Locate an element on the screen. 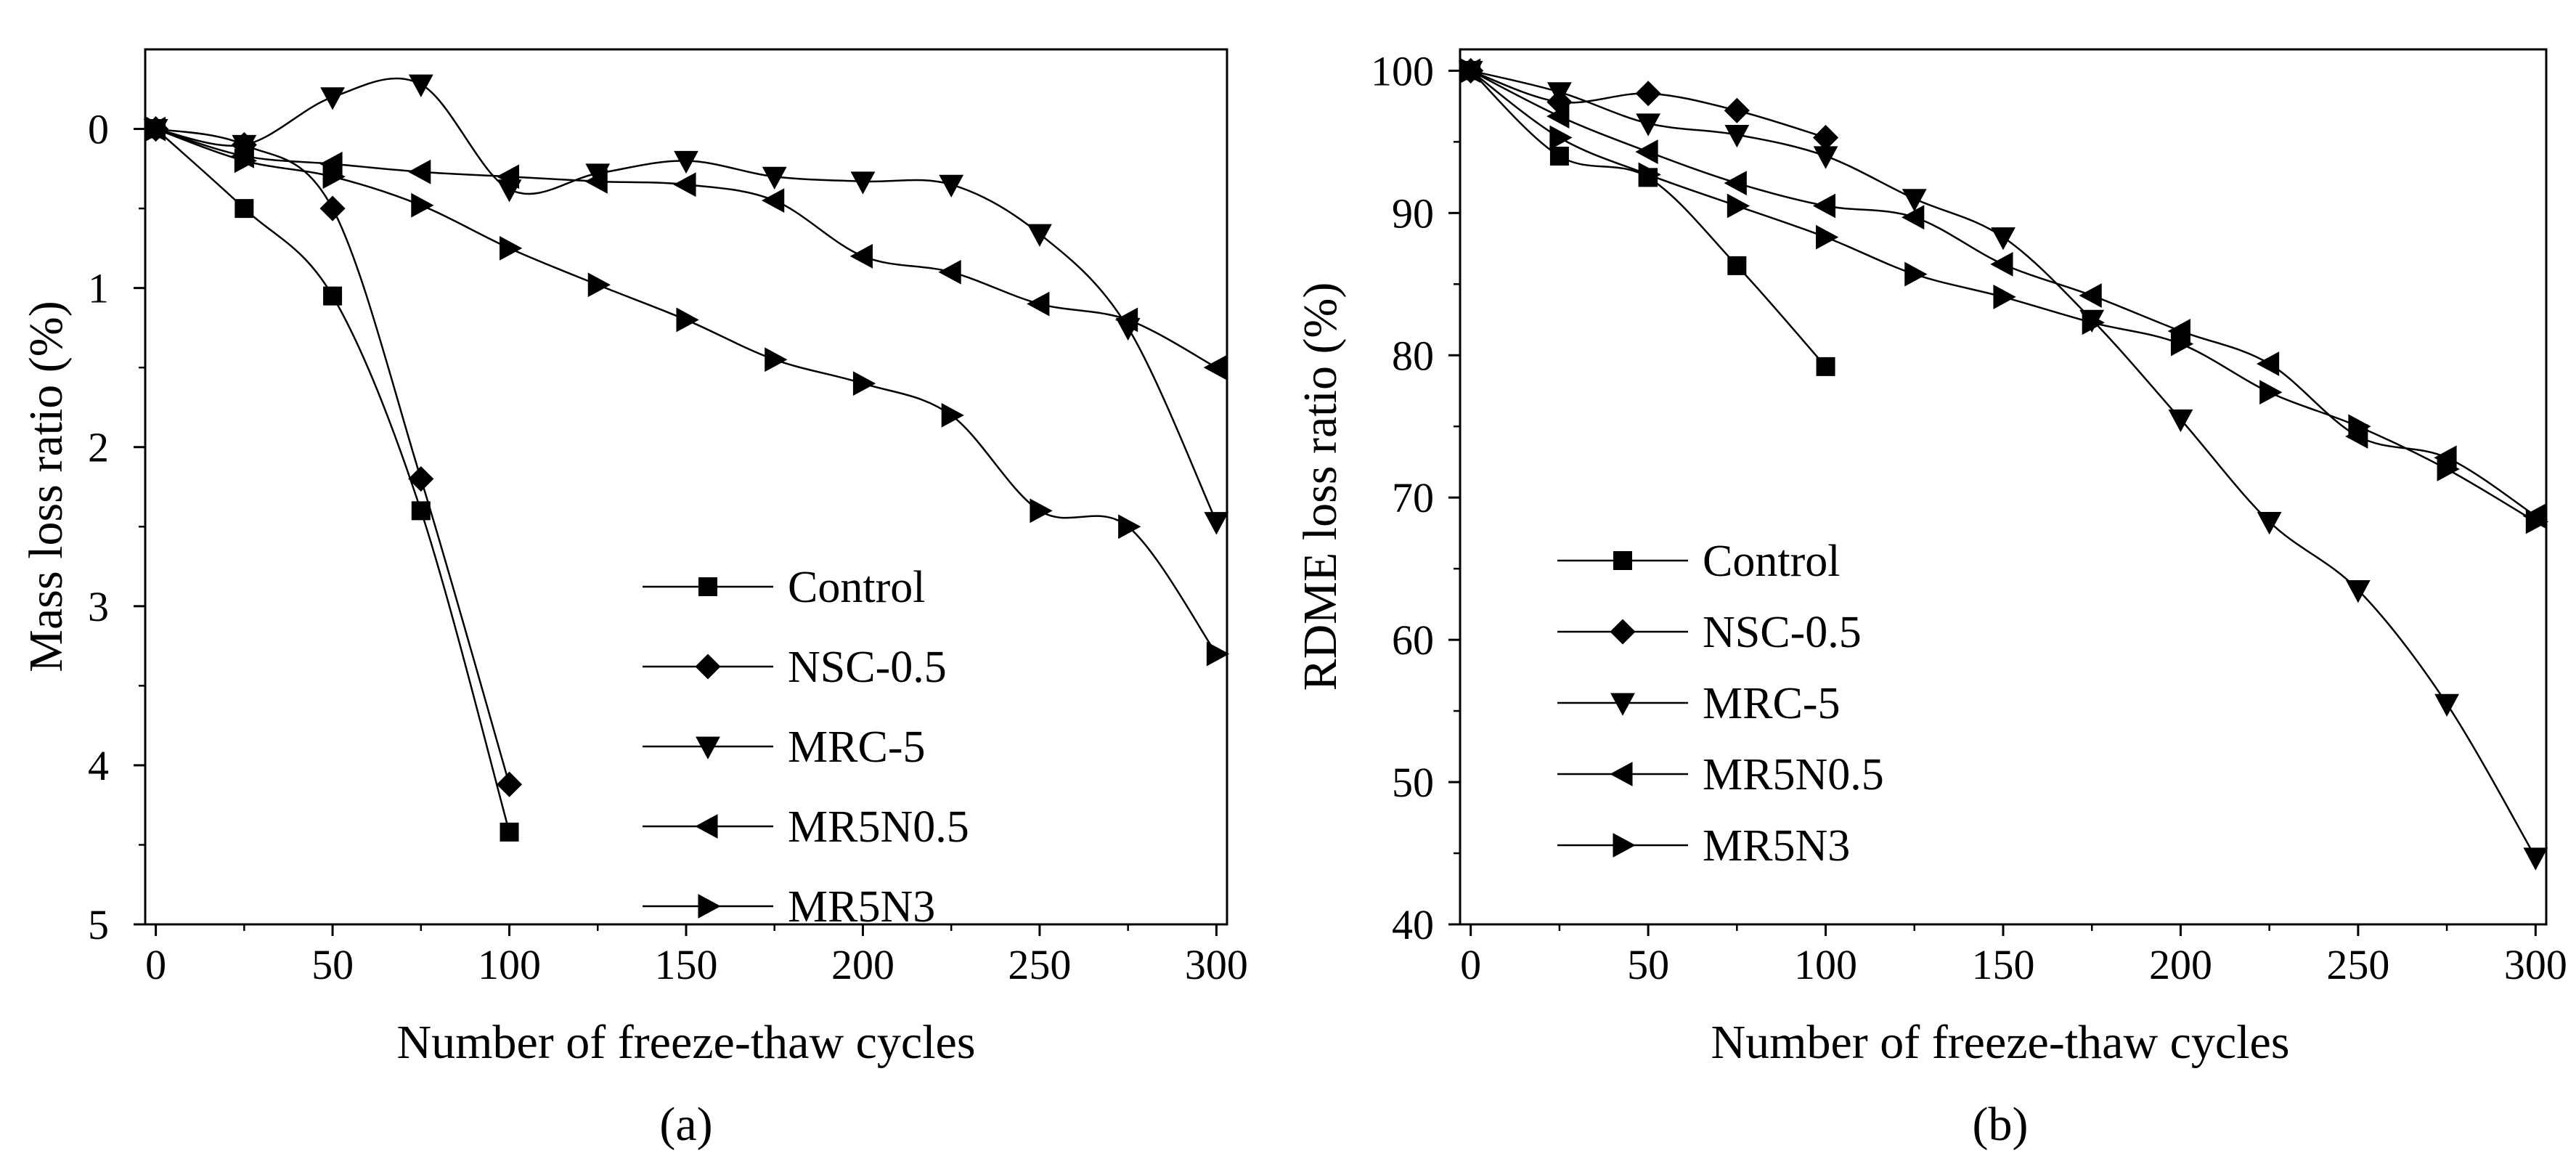 The image size is (2576, 1164). y-tick-label: 50 is located at coordinates (1413, 782).